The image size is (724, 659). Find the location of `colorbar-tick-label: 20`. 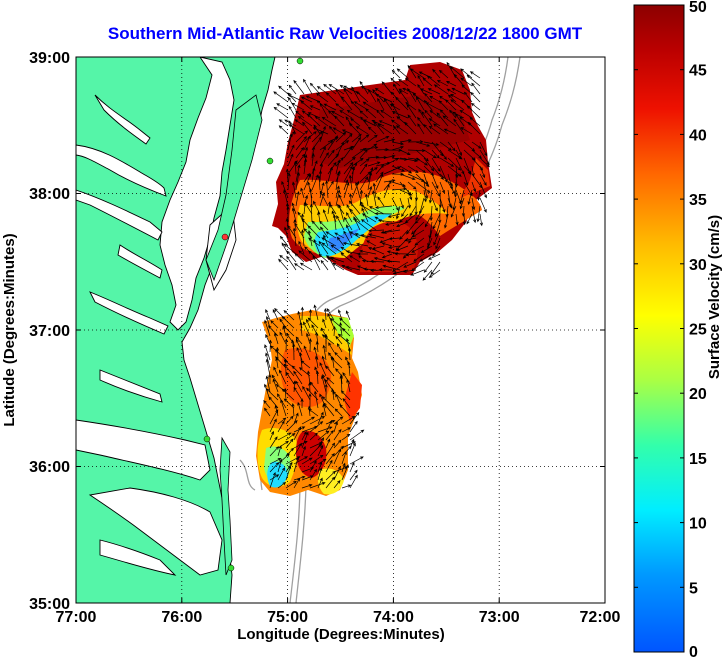

colorbar-tick-label: 20 is located at coordinates (698, 394).